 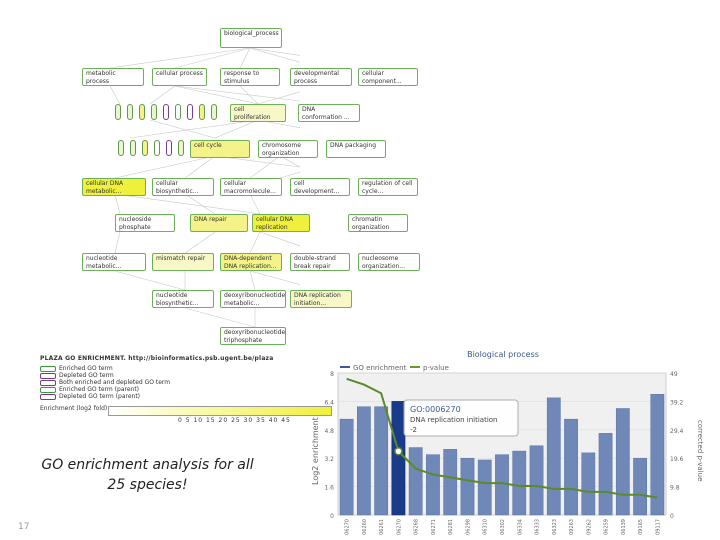 I want to click on y2-tick-label: 19.6, so click(x=677, y=459).